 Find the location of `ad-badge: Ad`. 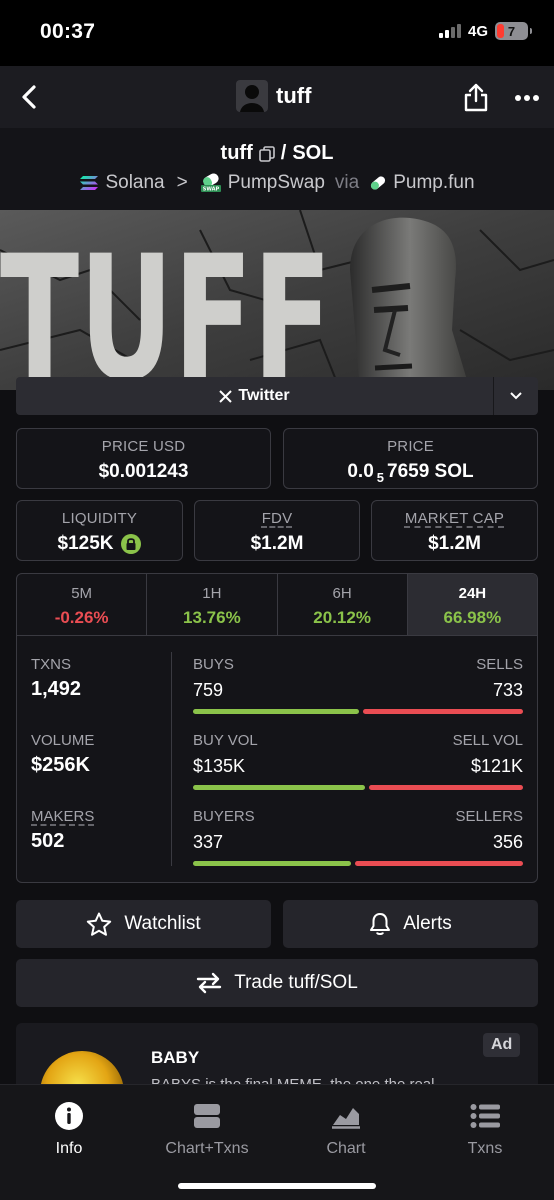

ad-badge: Ad is located at coordinates (502, 1045).